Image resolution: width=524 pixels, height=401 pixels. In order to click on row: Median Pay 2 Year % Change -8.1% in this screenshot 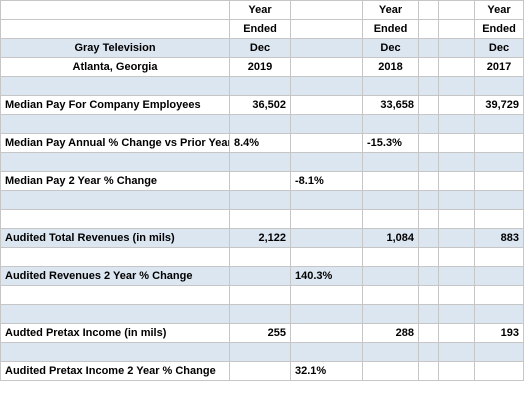, I will do `click(262, 181)`.